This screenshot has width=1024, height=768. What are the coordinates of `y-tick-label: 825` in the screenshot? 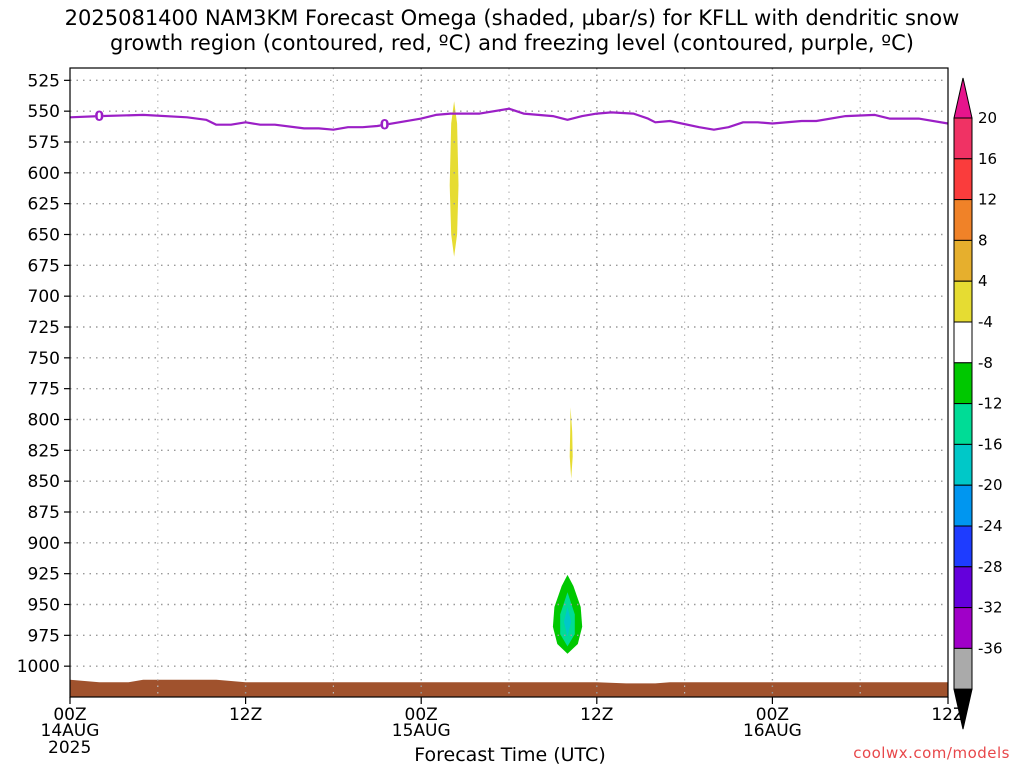 It's located at (44, 451).